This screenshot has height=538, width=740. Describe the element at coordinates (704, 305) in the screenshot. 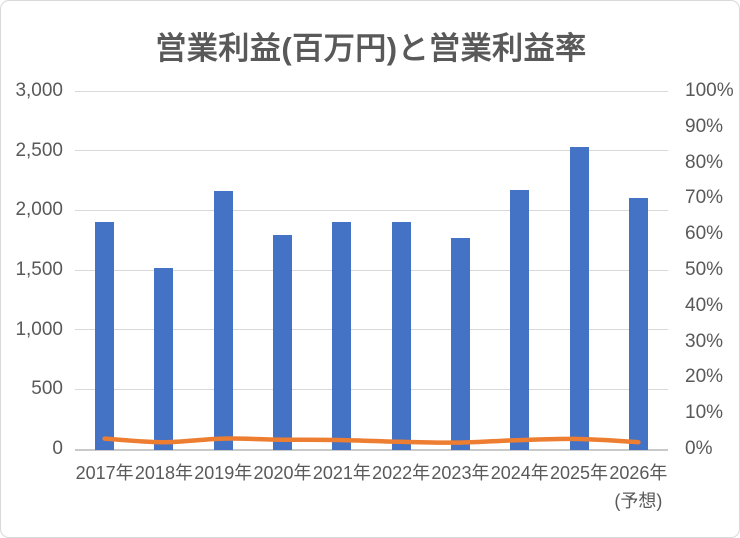

I see `y2-axis-tick-label: 40%` at that location.